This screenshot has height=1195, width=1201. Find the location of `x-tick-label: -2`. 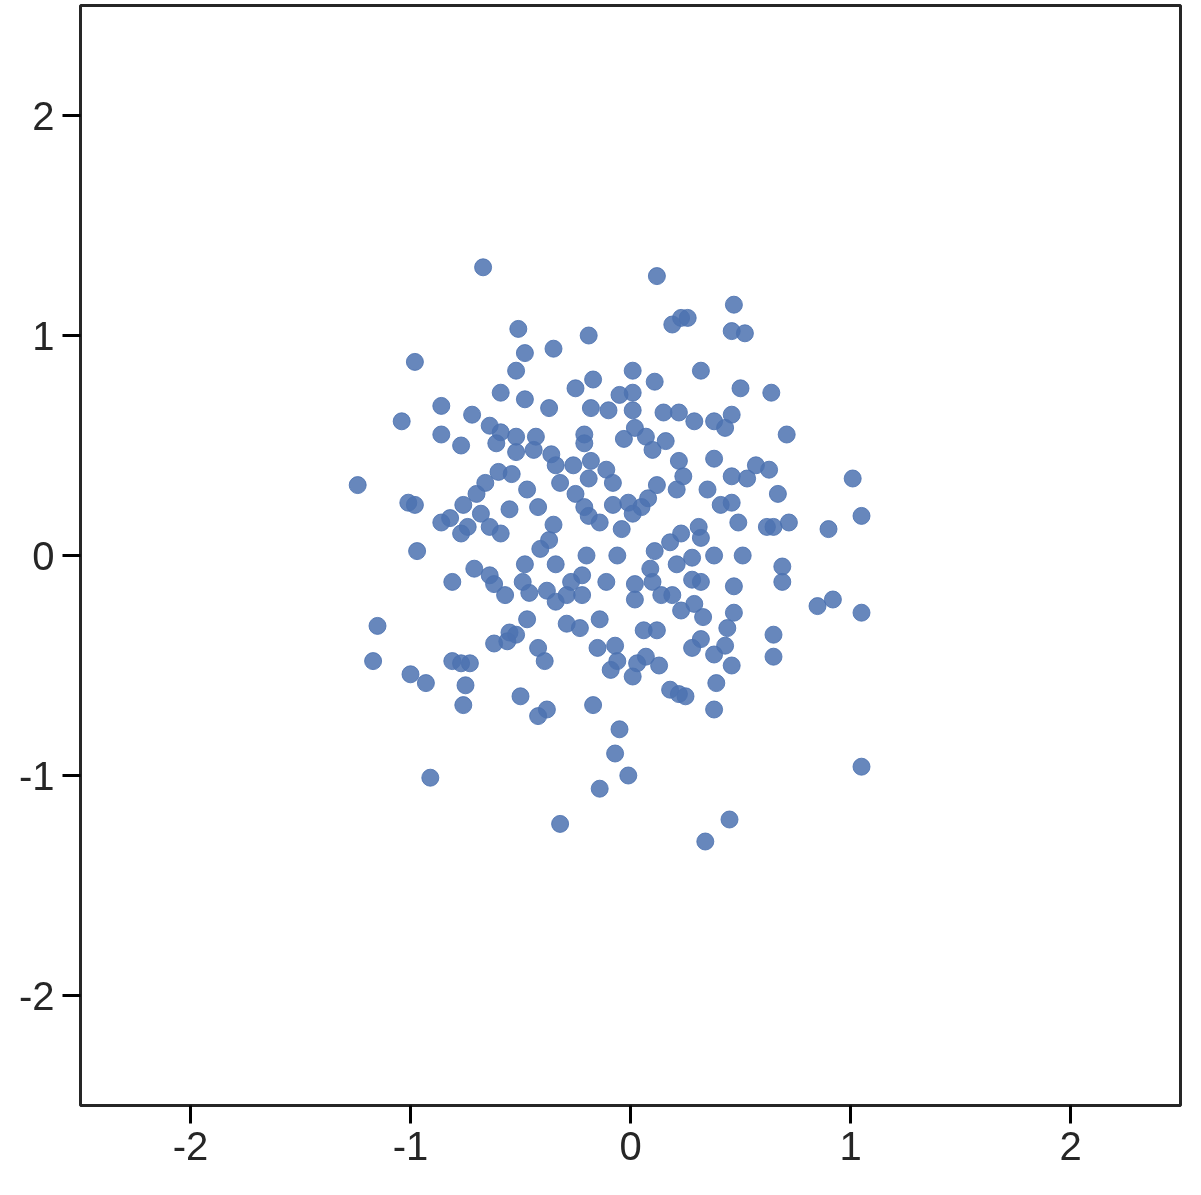

x-tick-label: -2 is located at coordinates (190, 1145).